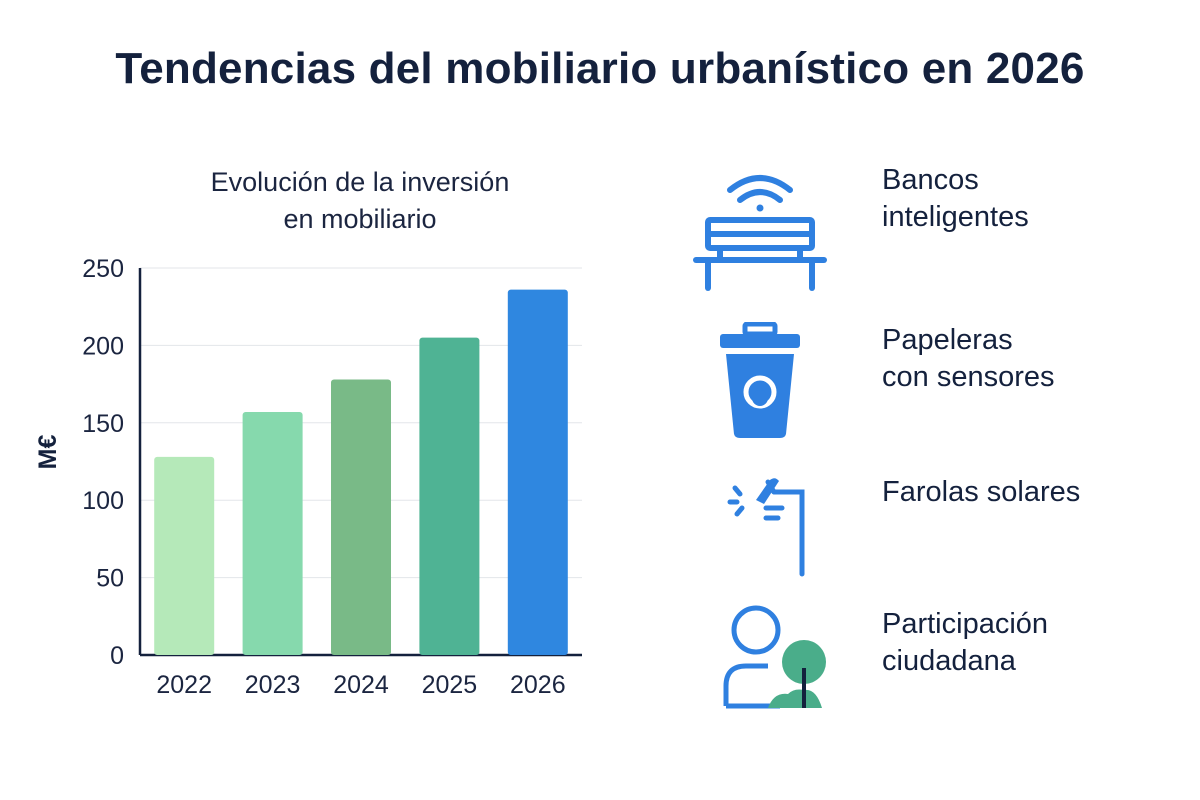  Describe the element at coordinates (361, 517) in the screenshot. I see `bar-2024` at that location.